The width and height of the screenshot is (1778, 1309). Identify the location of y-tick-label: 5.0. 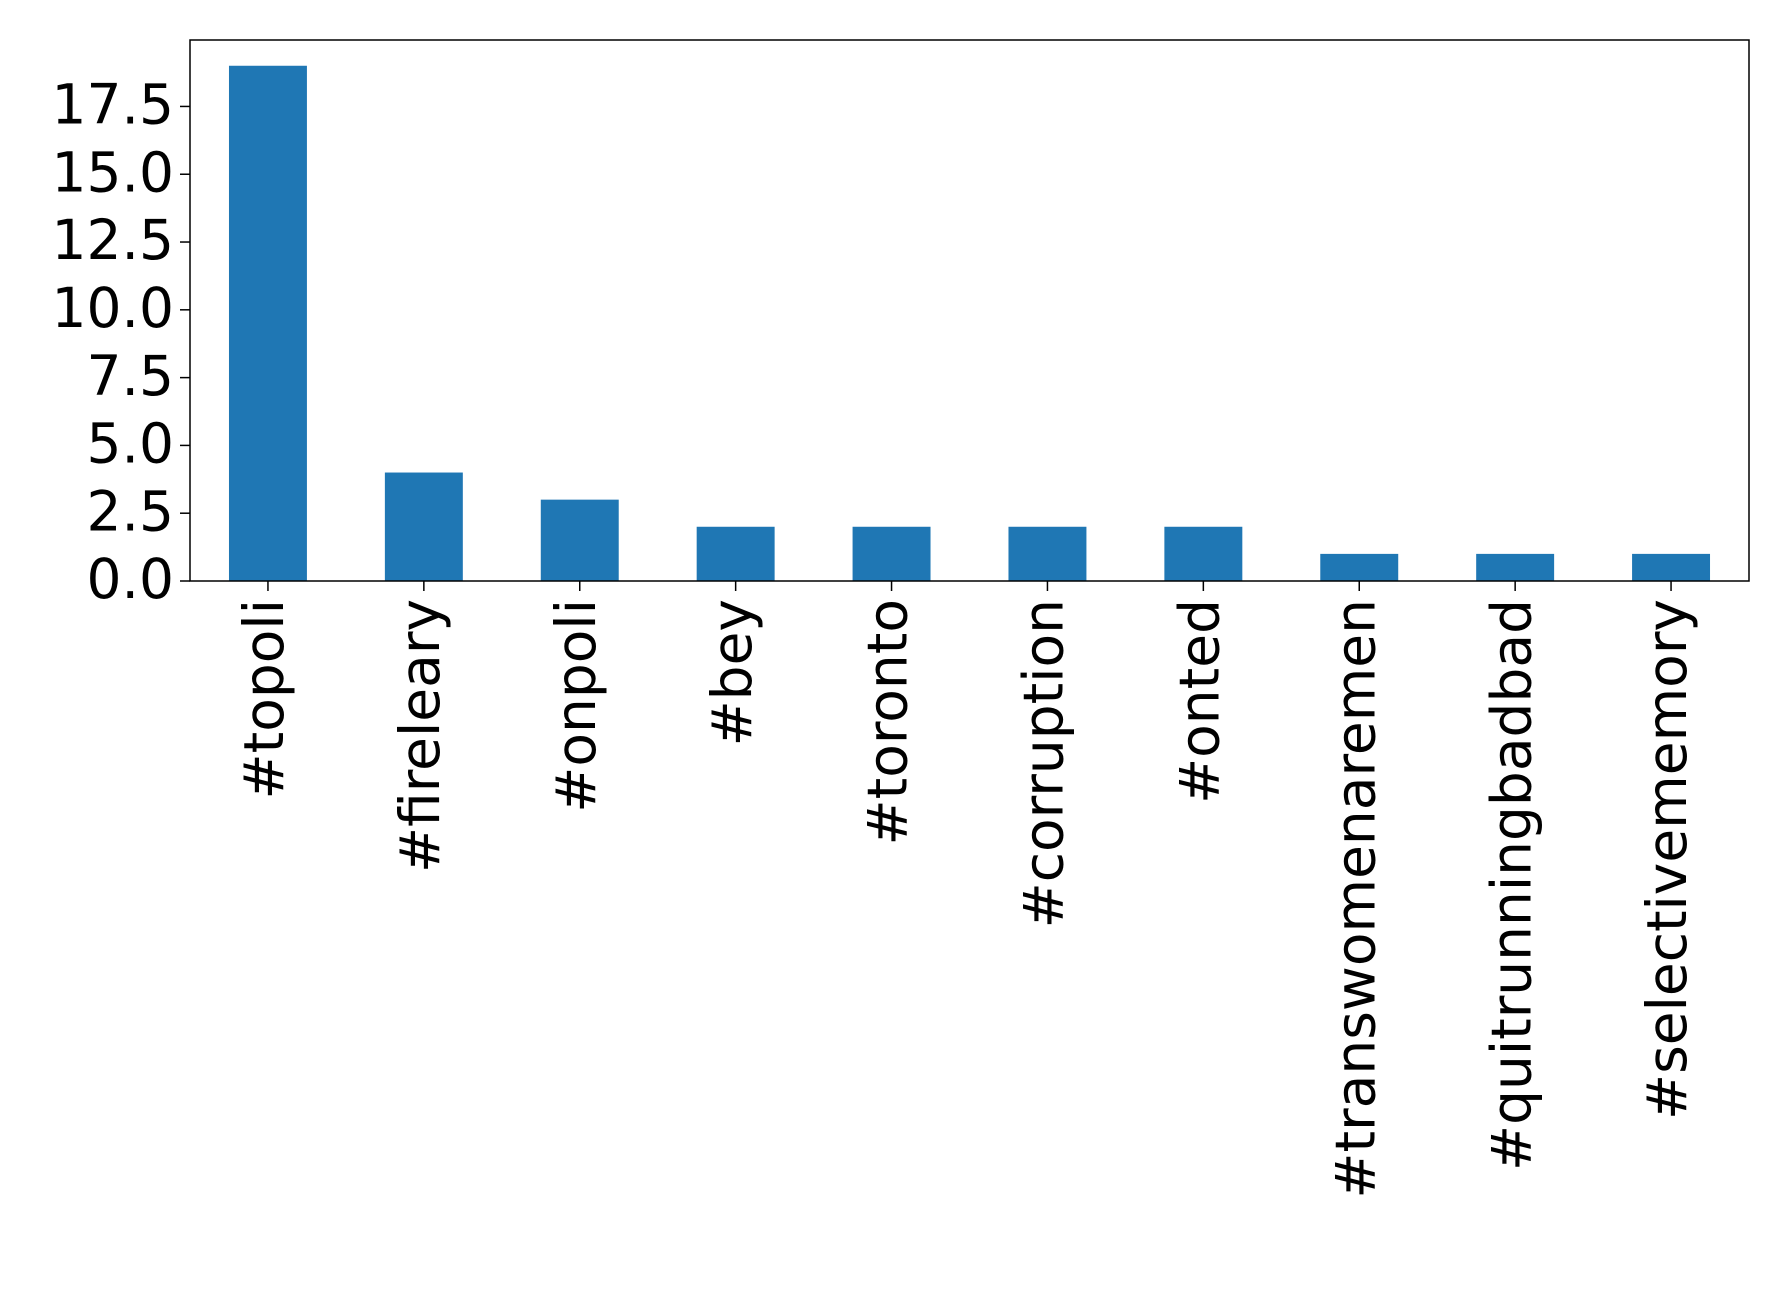
(130, 444).